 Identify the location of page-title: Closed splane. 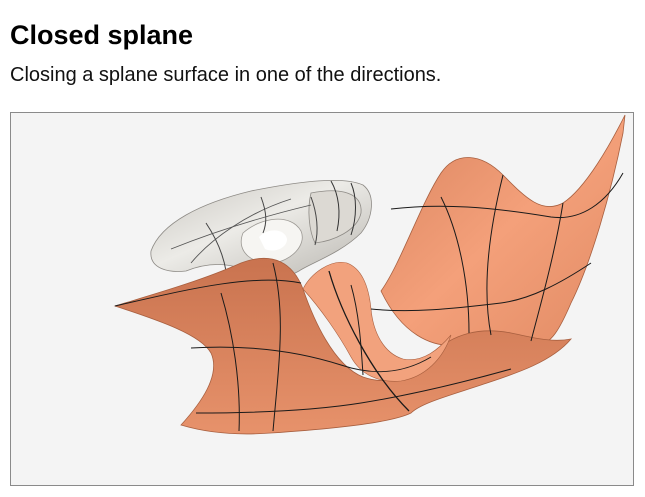
(102, 35).